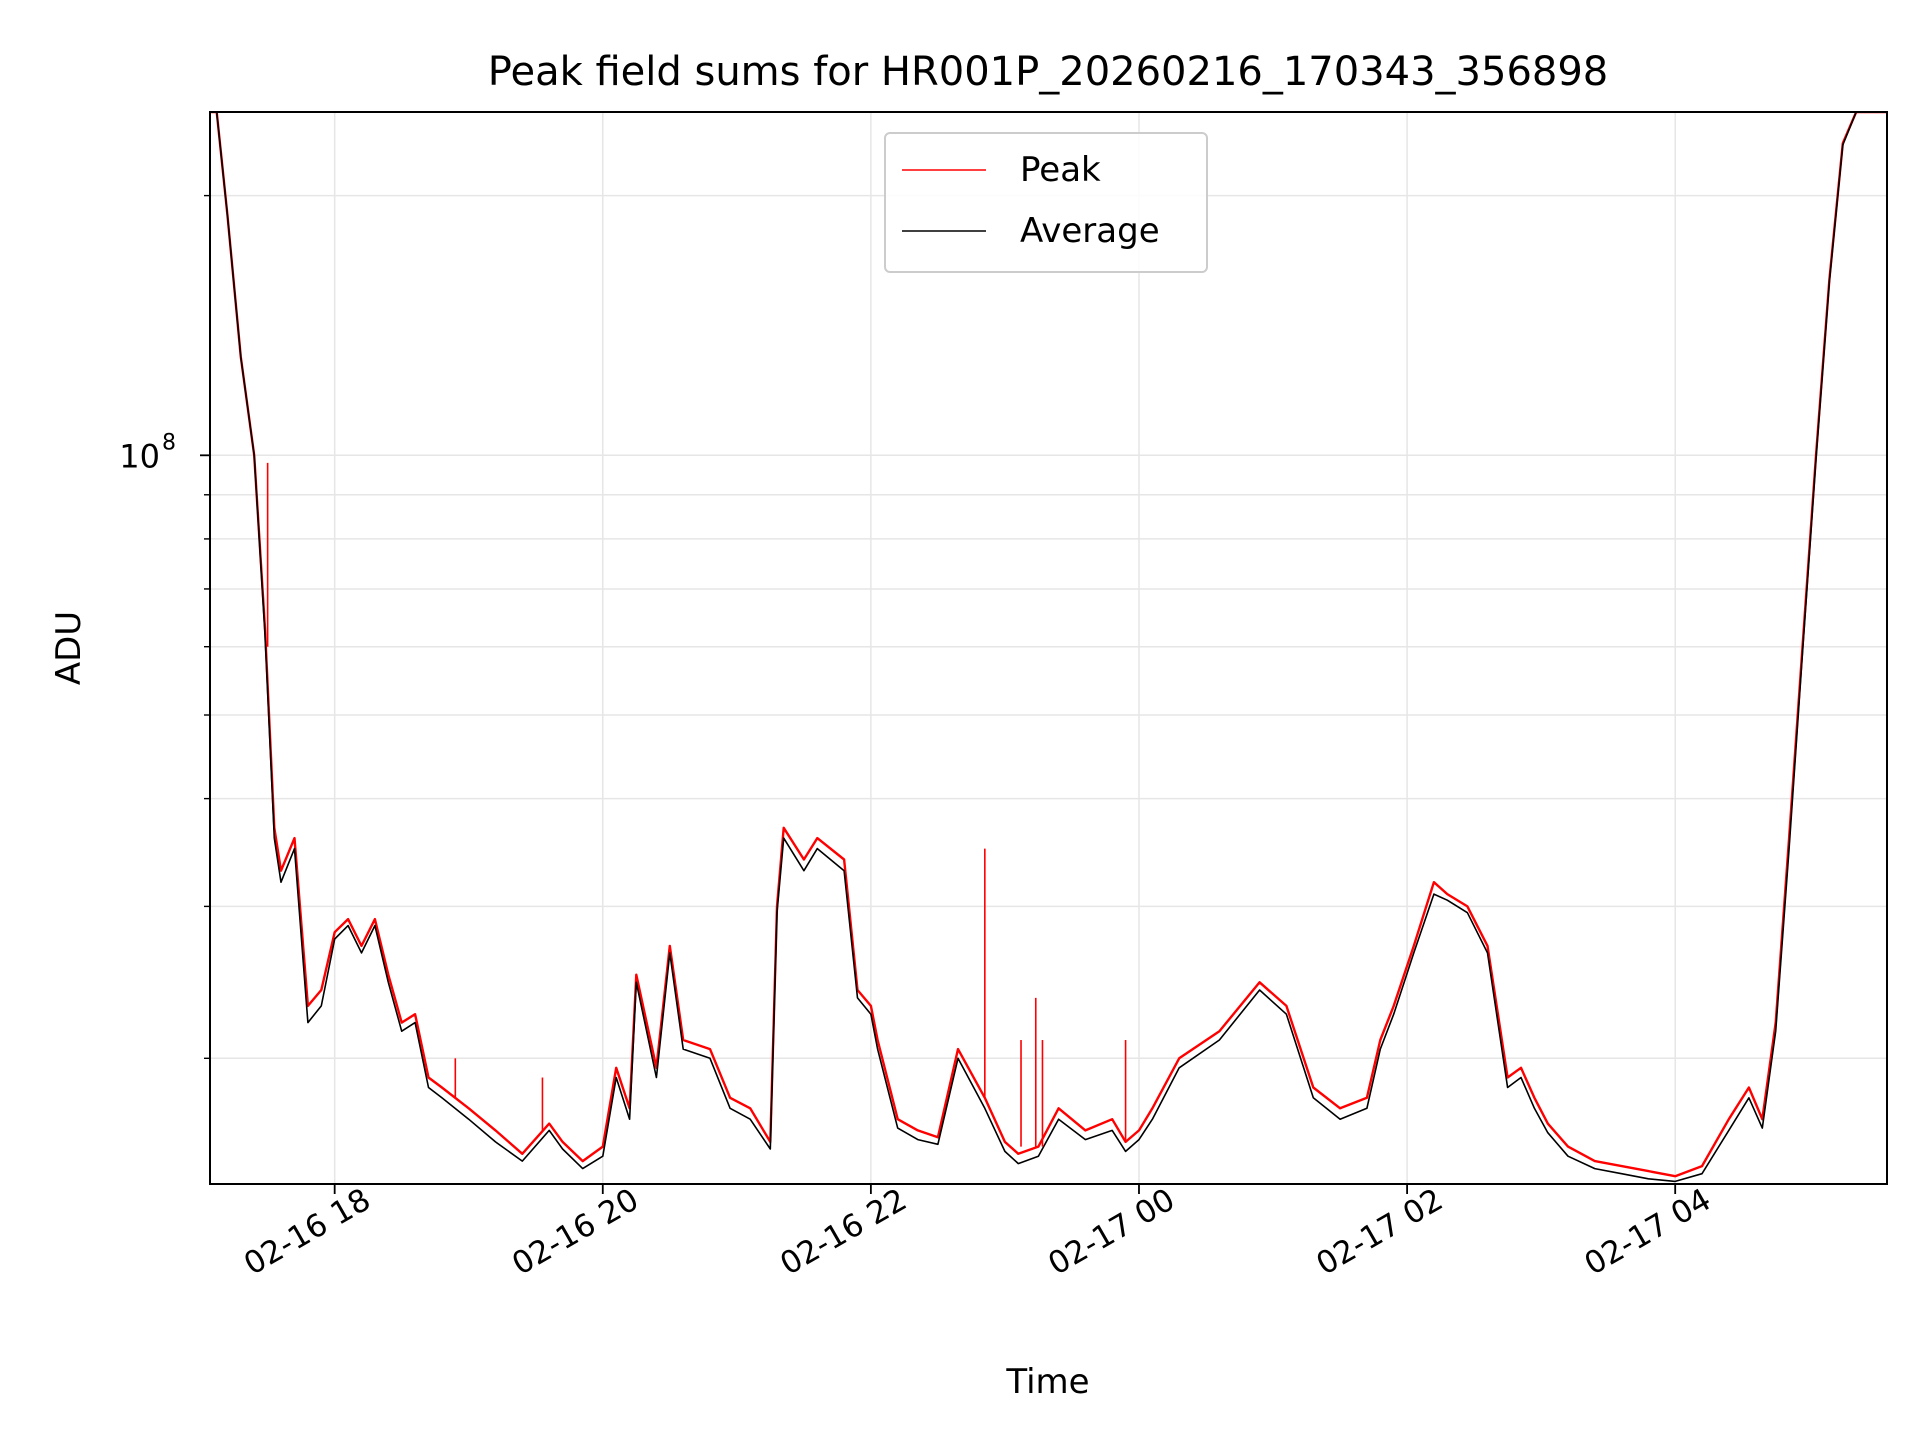 Image resolution: width=1920 pixels, height=1440 pixels. I want to click on legend-box, so click(1046, 202).